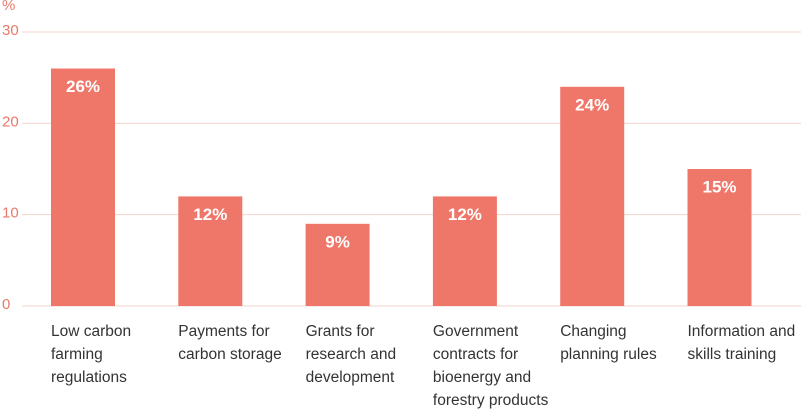 The height and width of the screenshot is (410, 801). Describe the element at coordinates (337, 241) in the screenshot. I see `value-label: 9%` at that location.